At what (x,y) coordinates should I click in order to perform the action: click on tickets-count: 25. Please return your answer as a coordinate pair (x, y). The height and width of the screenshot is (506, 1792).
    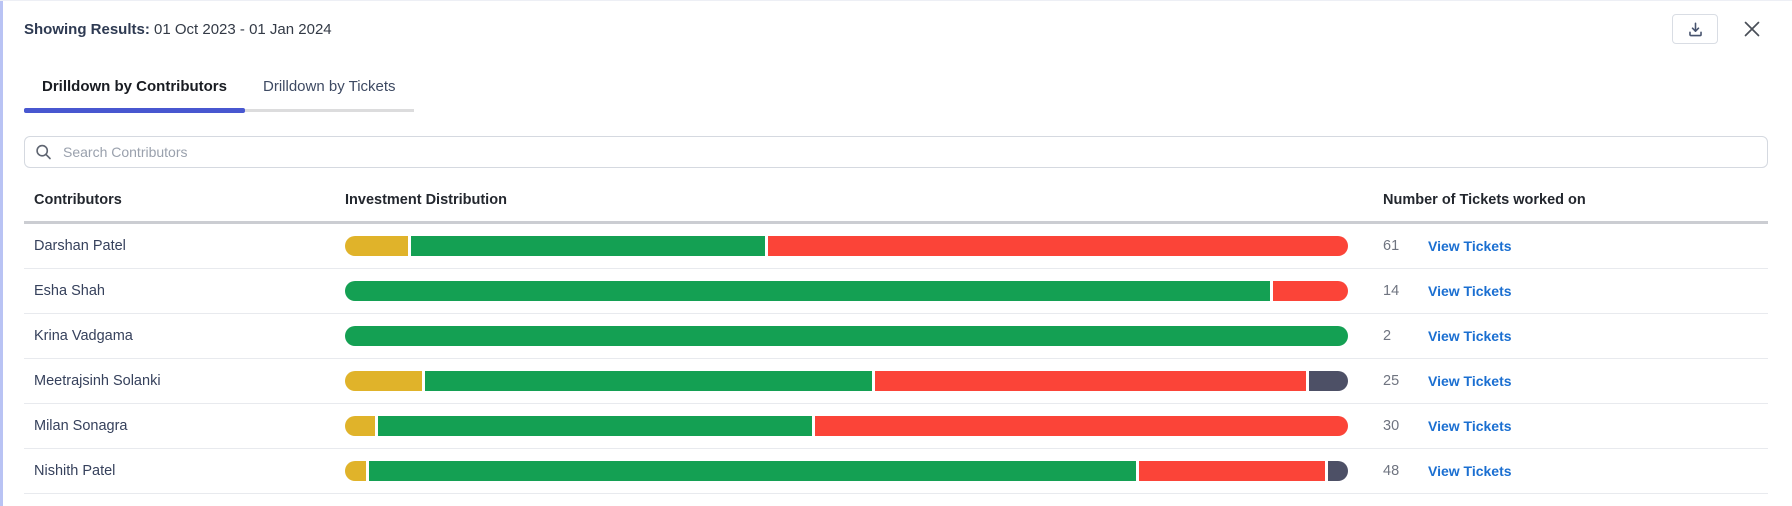
    Looking at the image, I should click on (1391, 381).